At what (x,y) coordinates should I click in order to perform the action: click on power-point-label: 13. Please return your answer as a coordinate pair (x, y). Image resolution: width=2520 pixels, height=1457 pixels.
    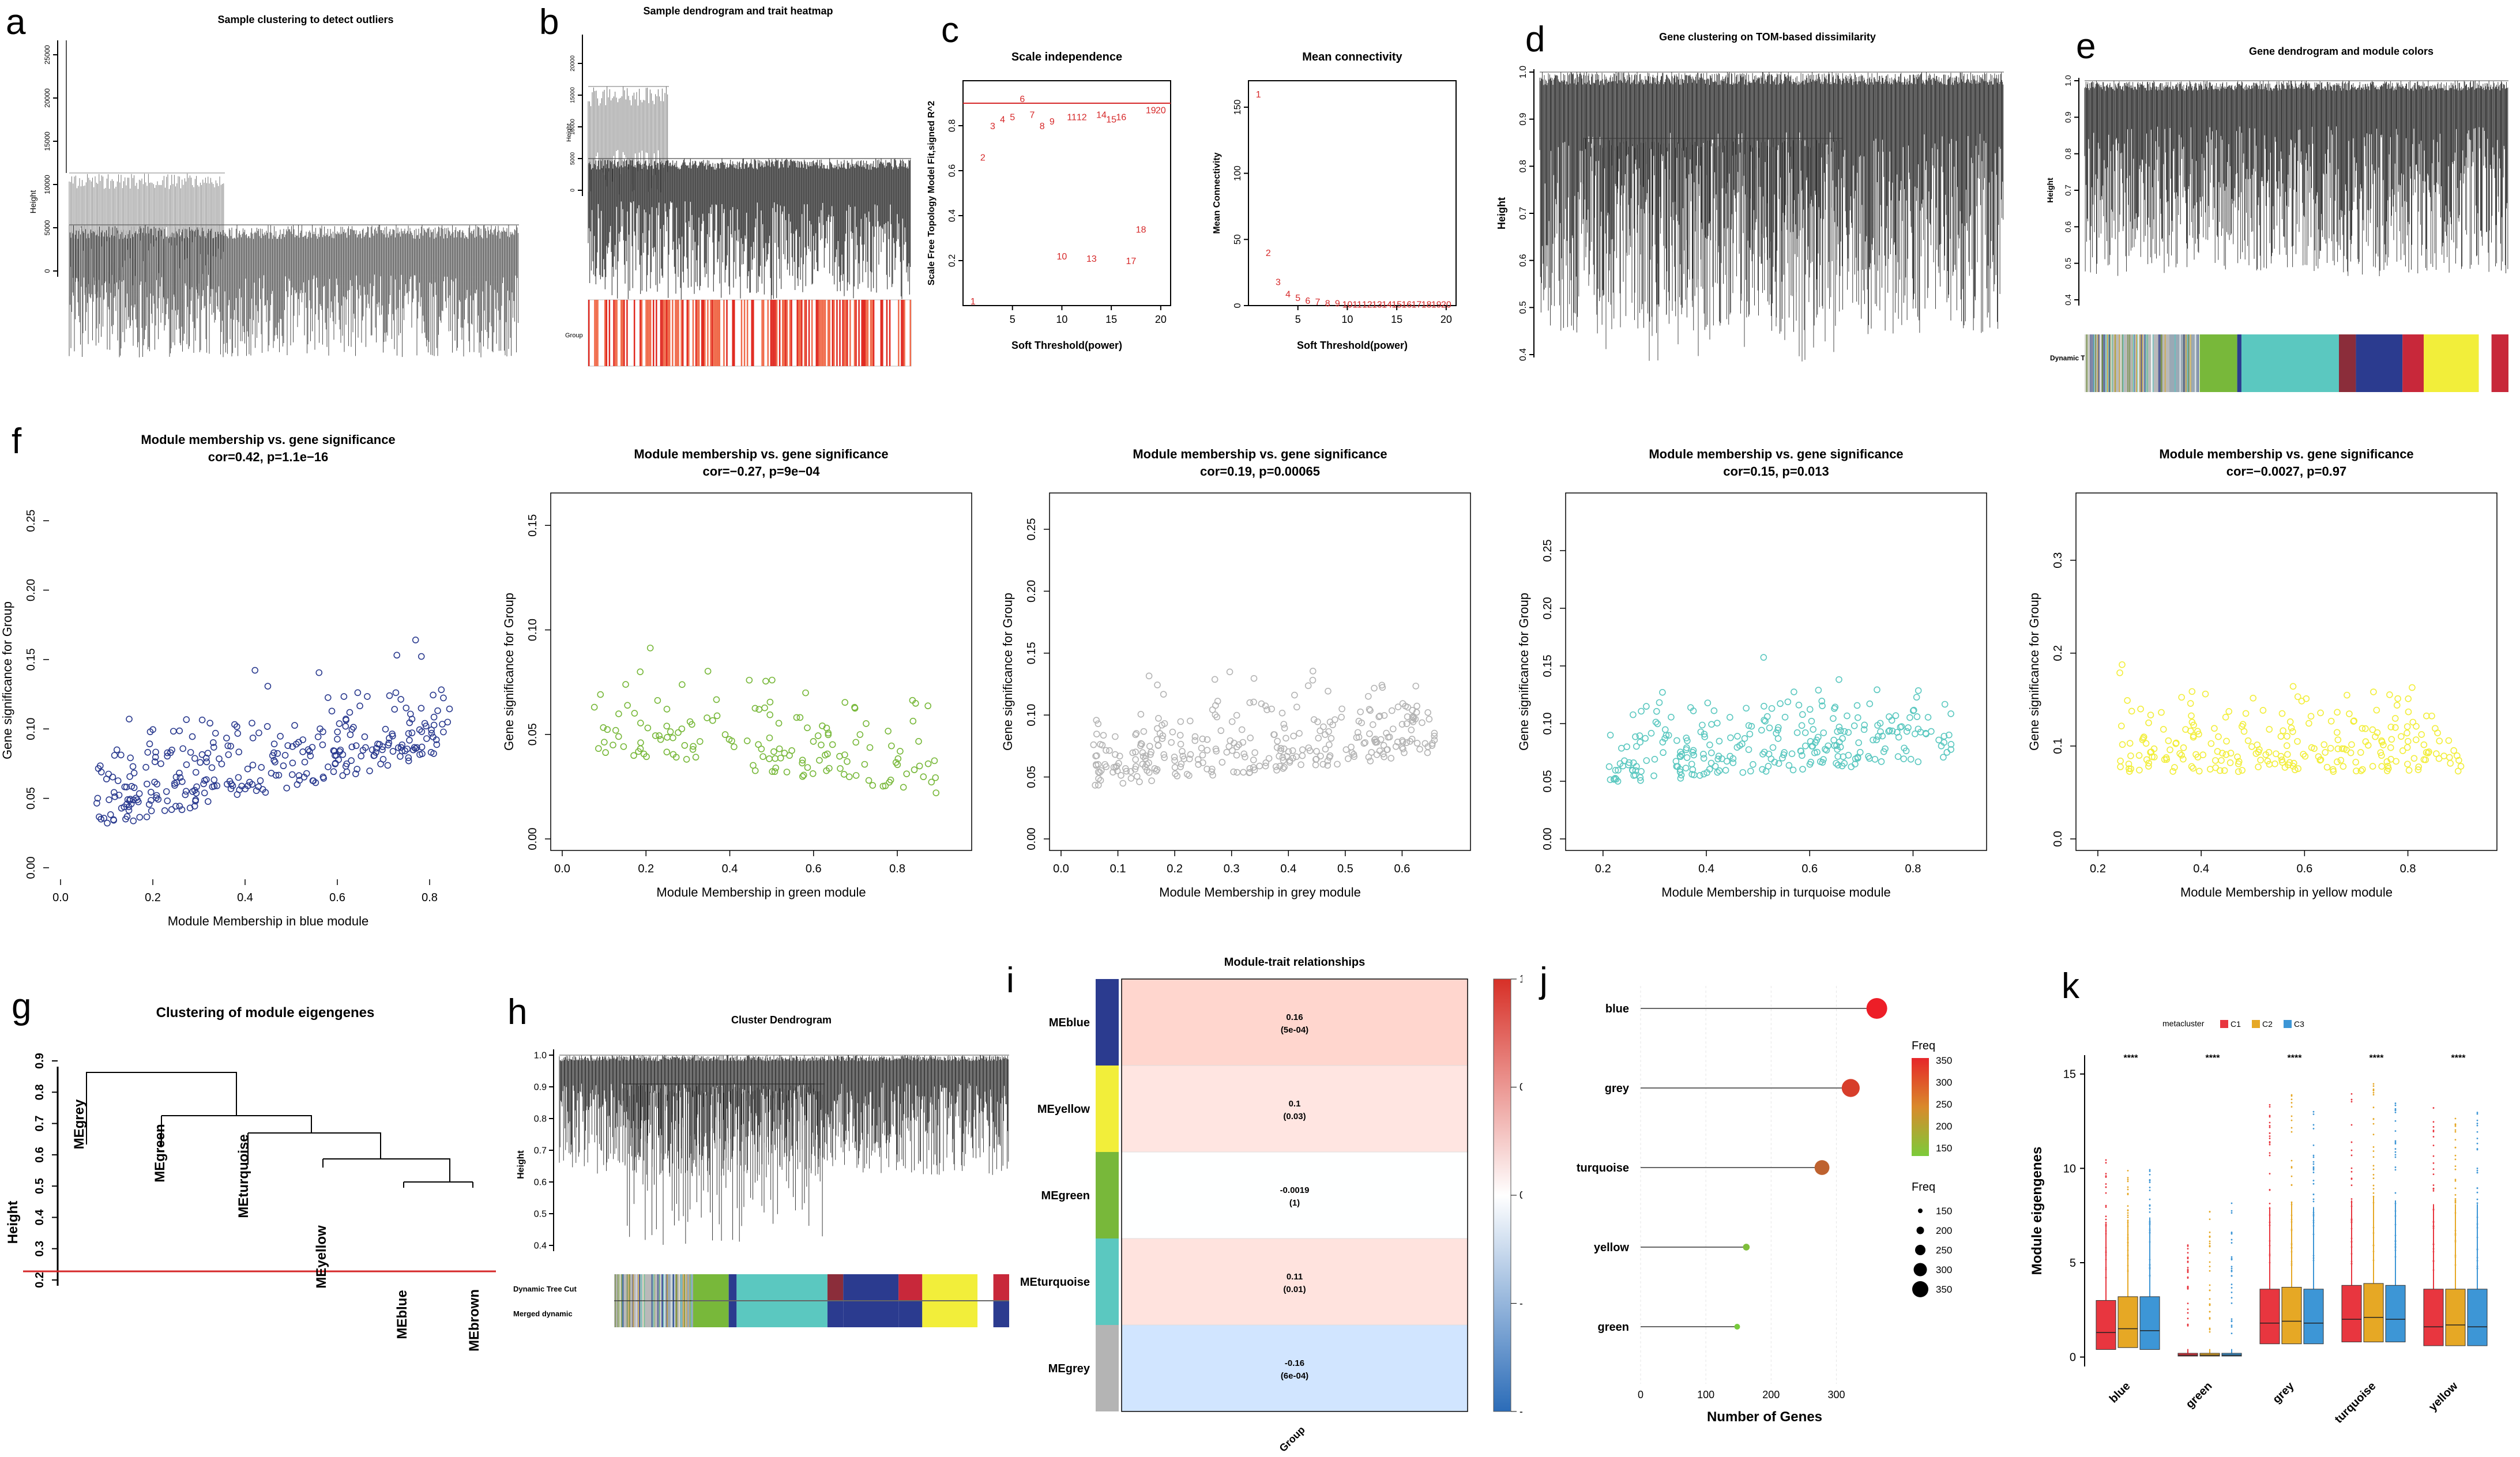
    Looking at the image, I should click on (1377, 305).